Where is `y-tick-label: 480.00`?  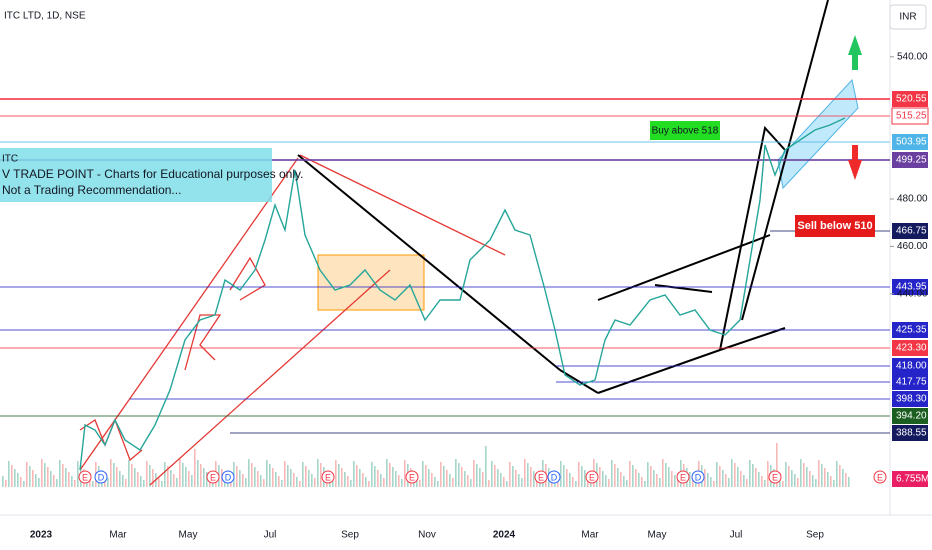 y-tick-label: 480.00 is located at coordinates (912, 199).